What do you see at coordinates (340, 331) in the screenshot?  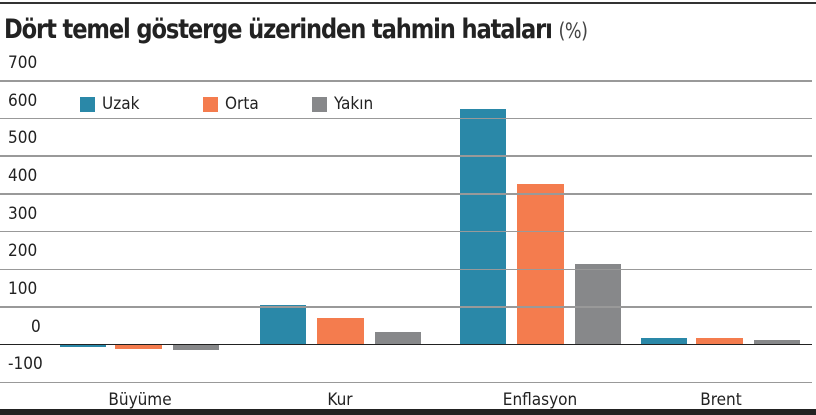 I see `bar-kur-orta` at bounding box center [340, 331].